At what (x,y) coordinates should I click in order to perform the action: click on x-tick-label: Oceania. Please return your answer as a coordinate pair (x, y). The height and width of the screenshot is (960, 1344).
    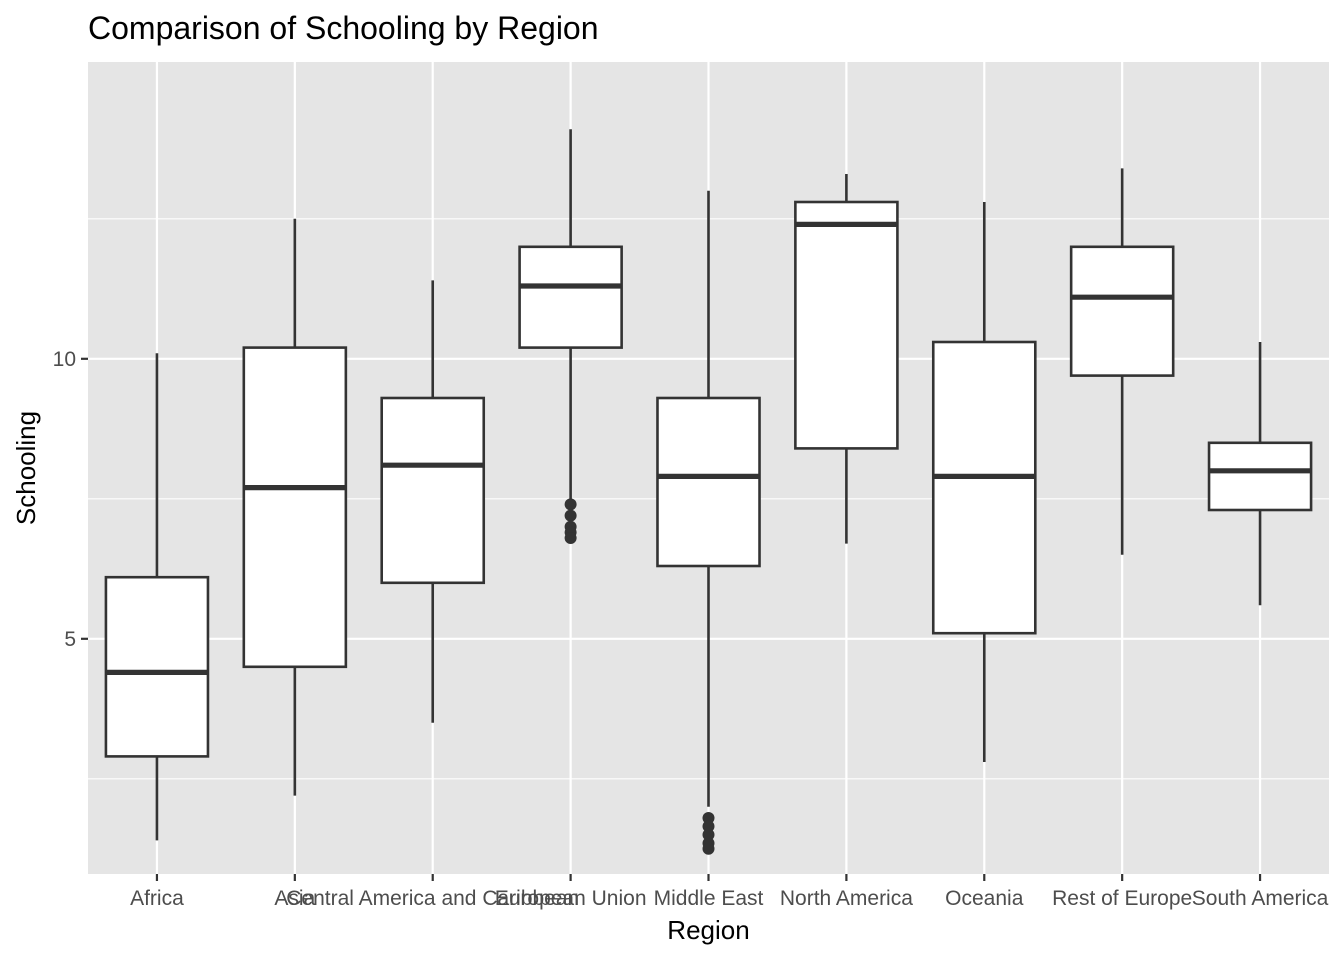
    Looking at the image, I should click on (984, 898).